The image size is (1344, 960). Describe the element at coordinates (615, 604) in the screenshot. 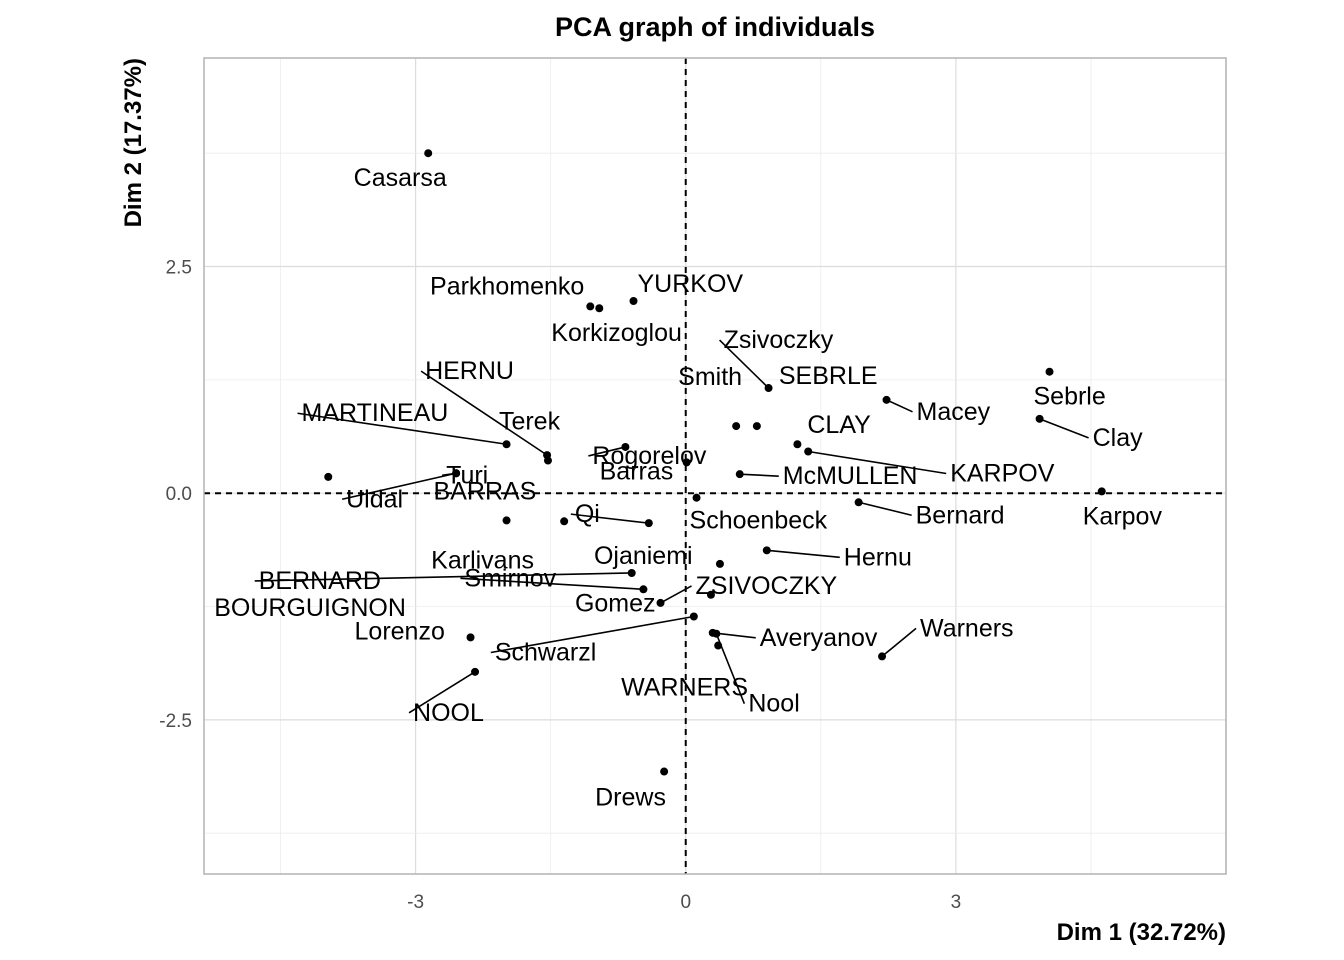

I see `point-label: Gomez` at that location.